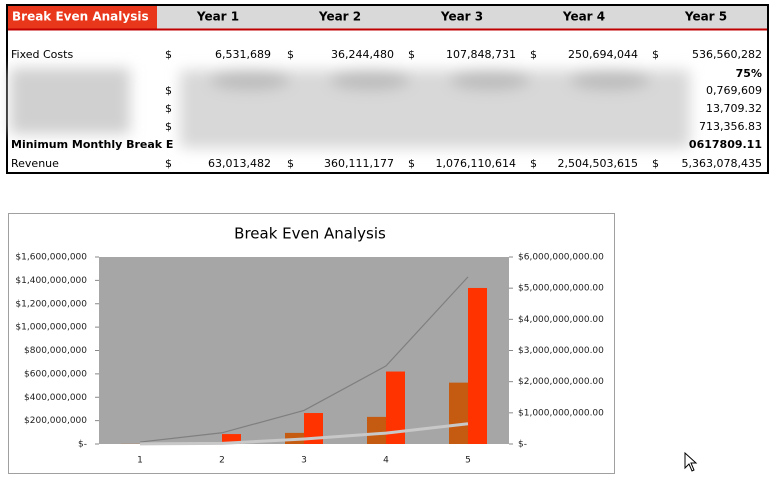  What do you see at coordinates (359, 163) in the screenshot?
I see `cell-value: 360,111,177` at bounding box center [359, 163].